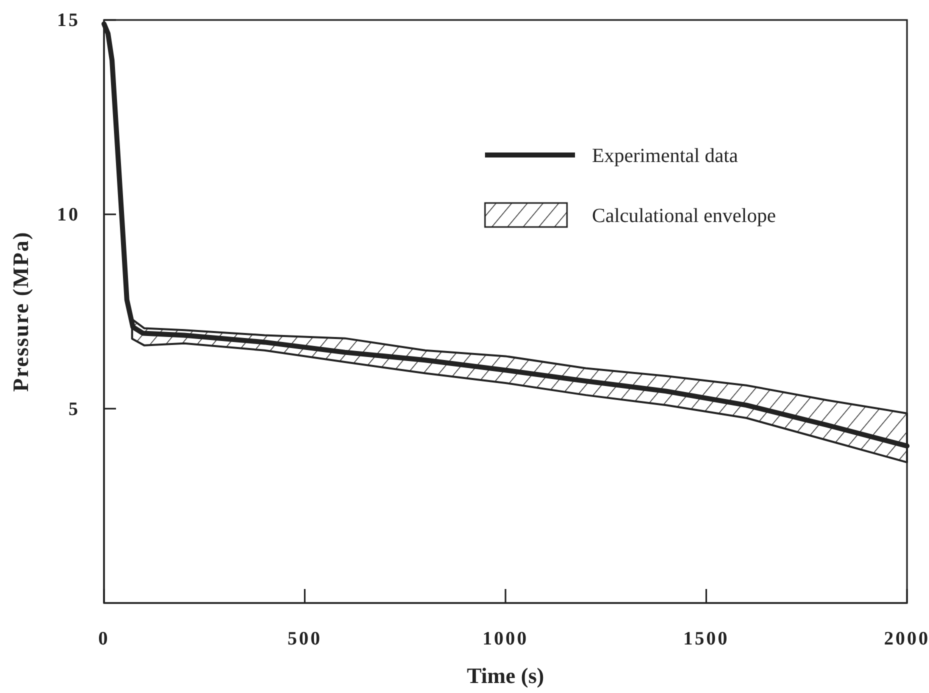  I want to click on y-axis-title: Pressure (MPa), so click(20, 311).